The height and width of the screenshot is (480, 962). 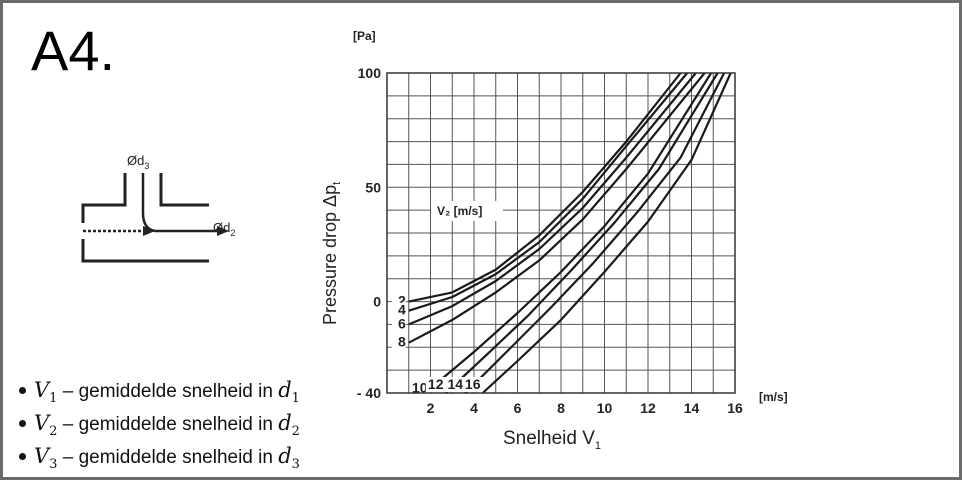 I want to click on curve-family-label: V₂ [m/s], so click(x=459, y=211).